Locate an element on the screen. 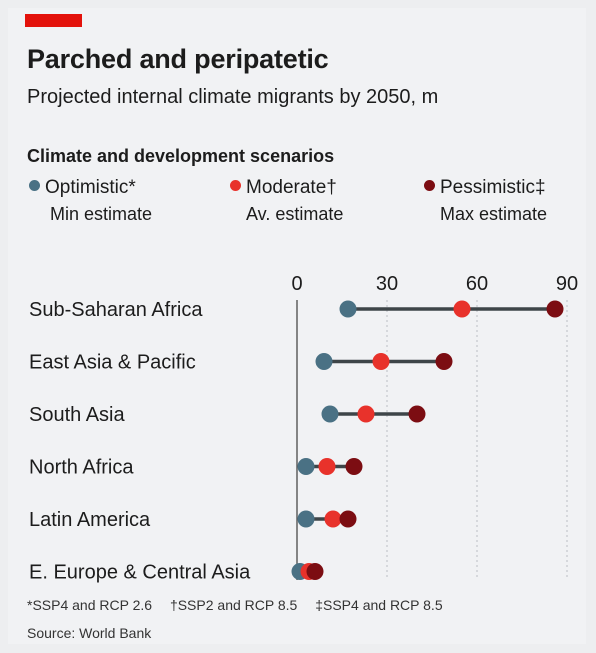  x-tick-label-0: 0 is located at coordinates (296, 284).